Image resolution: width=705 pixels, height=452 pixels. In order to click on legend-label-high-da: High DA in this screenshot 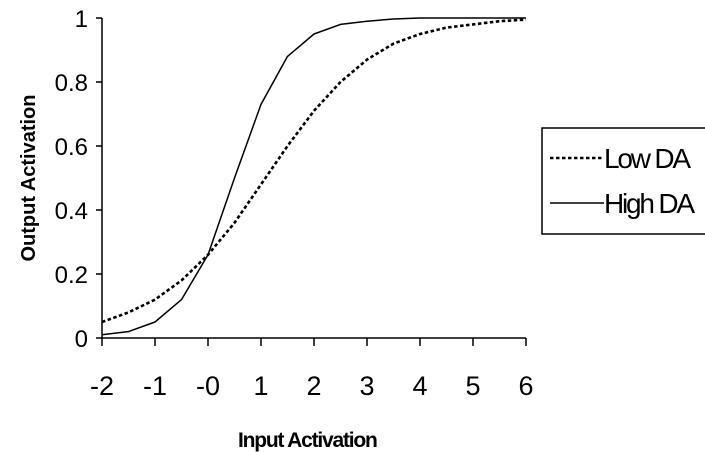, I will do `click(649, 203)`.